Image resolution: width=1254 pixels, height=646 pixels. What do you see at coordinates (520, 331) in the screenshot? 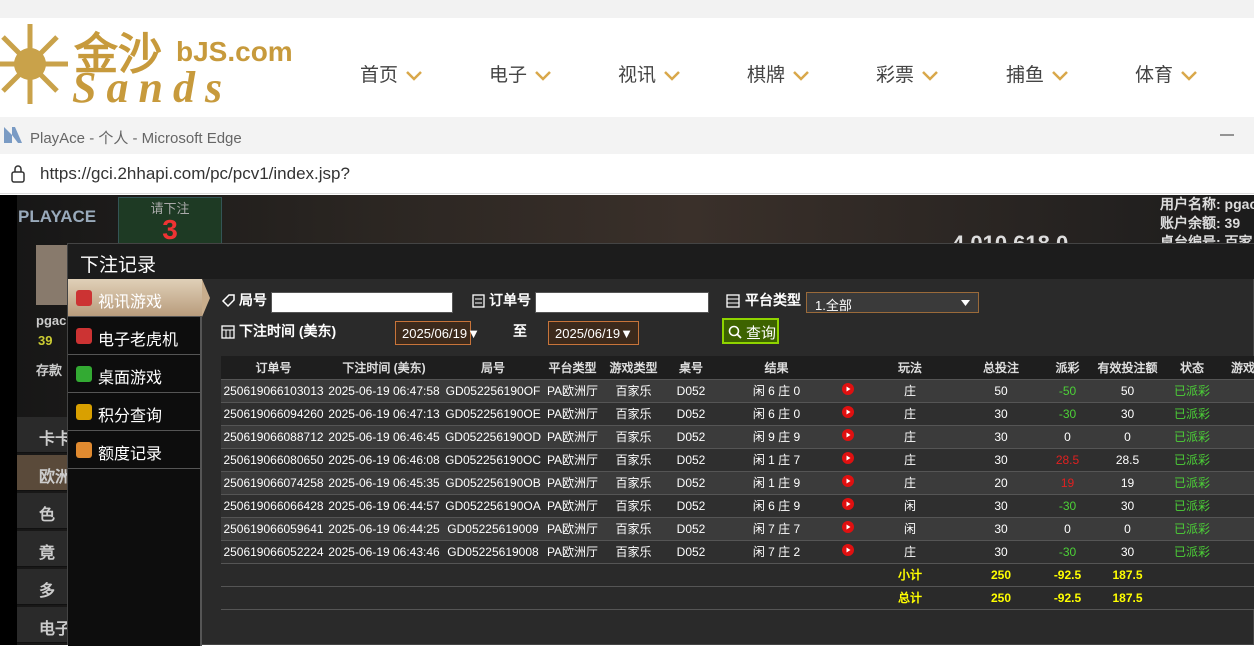
I see `to-label: 至` at bounding box center [520, 331].